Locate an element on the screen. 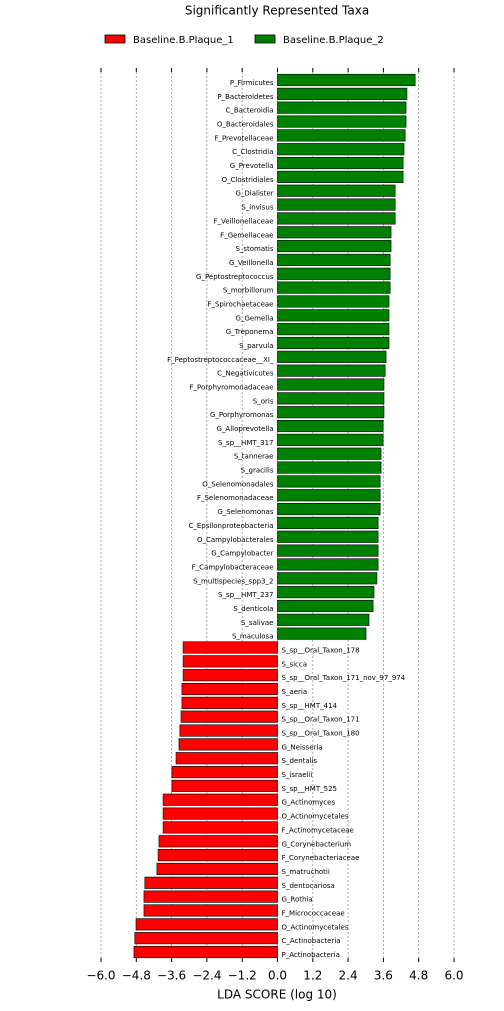  category-label: G_Actinomyces is located at coordinates (309, 803).